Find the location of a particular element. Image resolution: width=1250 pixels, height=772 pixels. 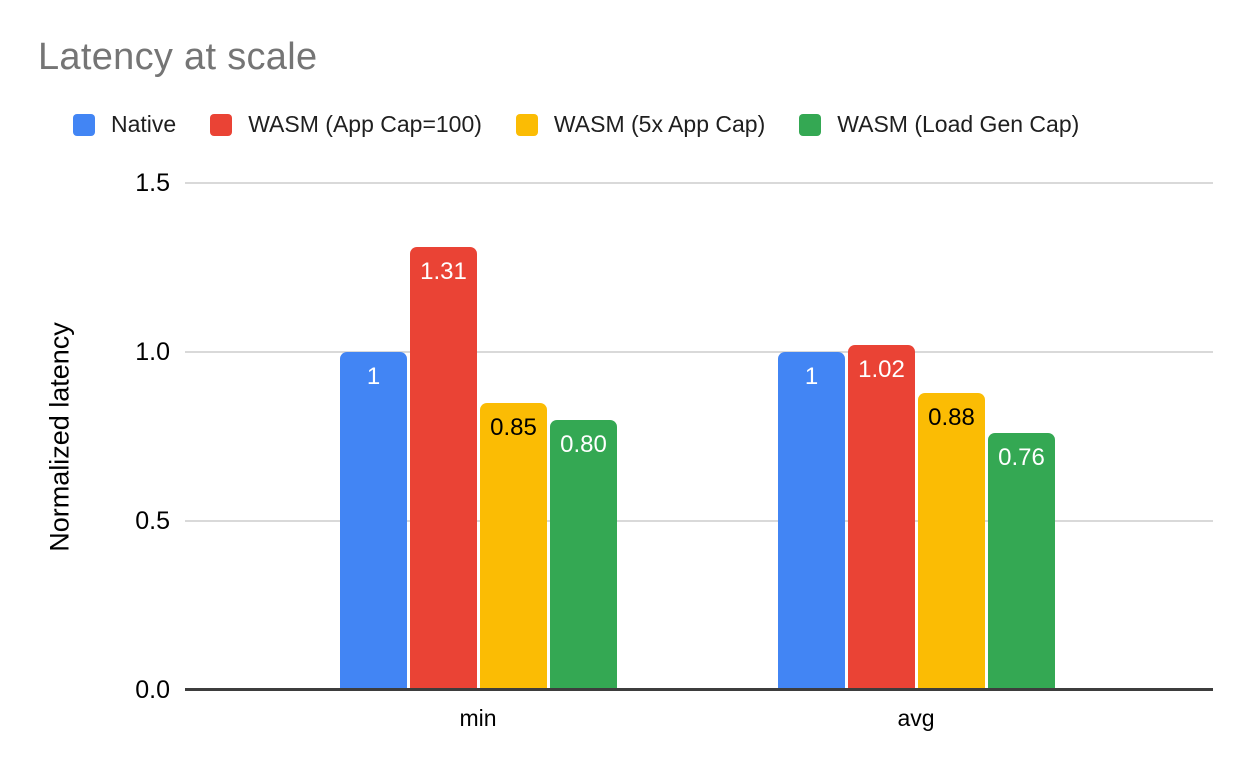

bar-value-label: 0.76 is located at coordinates (1021, 457).